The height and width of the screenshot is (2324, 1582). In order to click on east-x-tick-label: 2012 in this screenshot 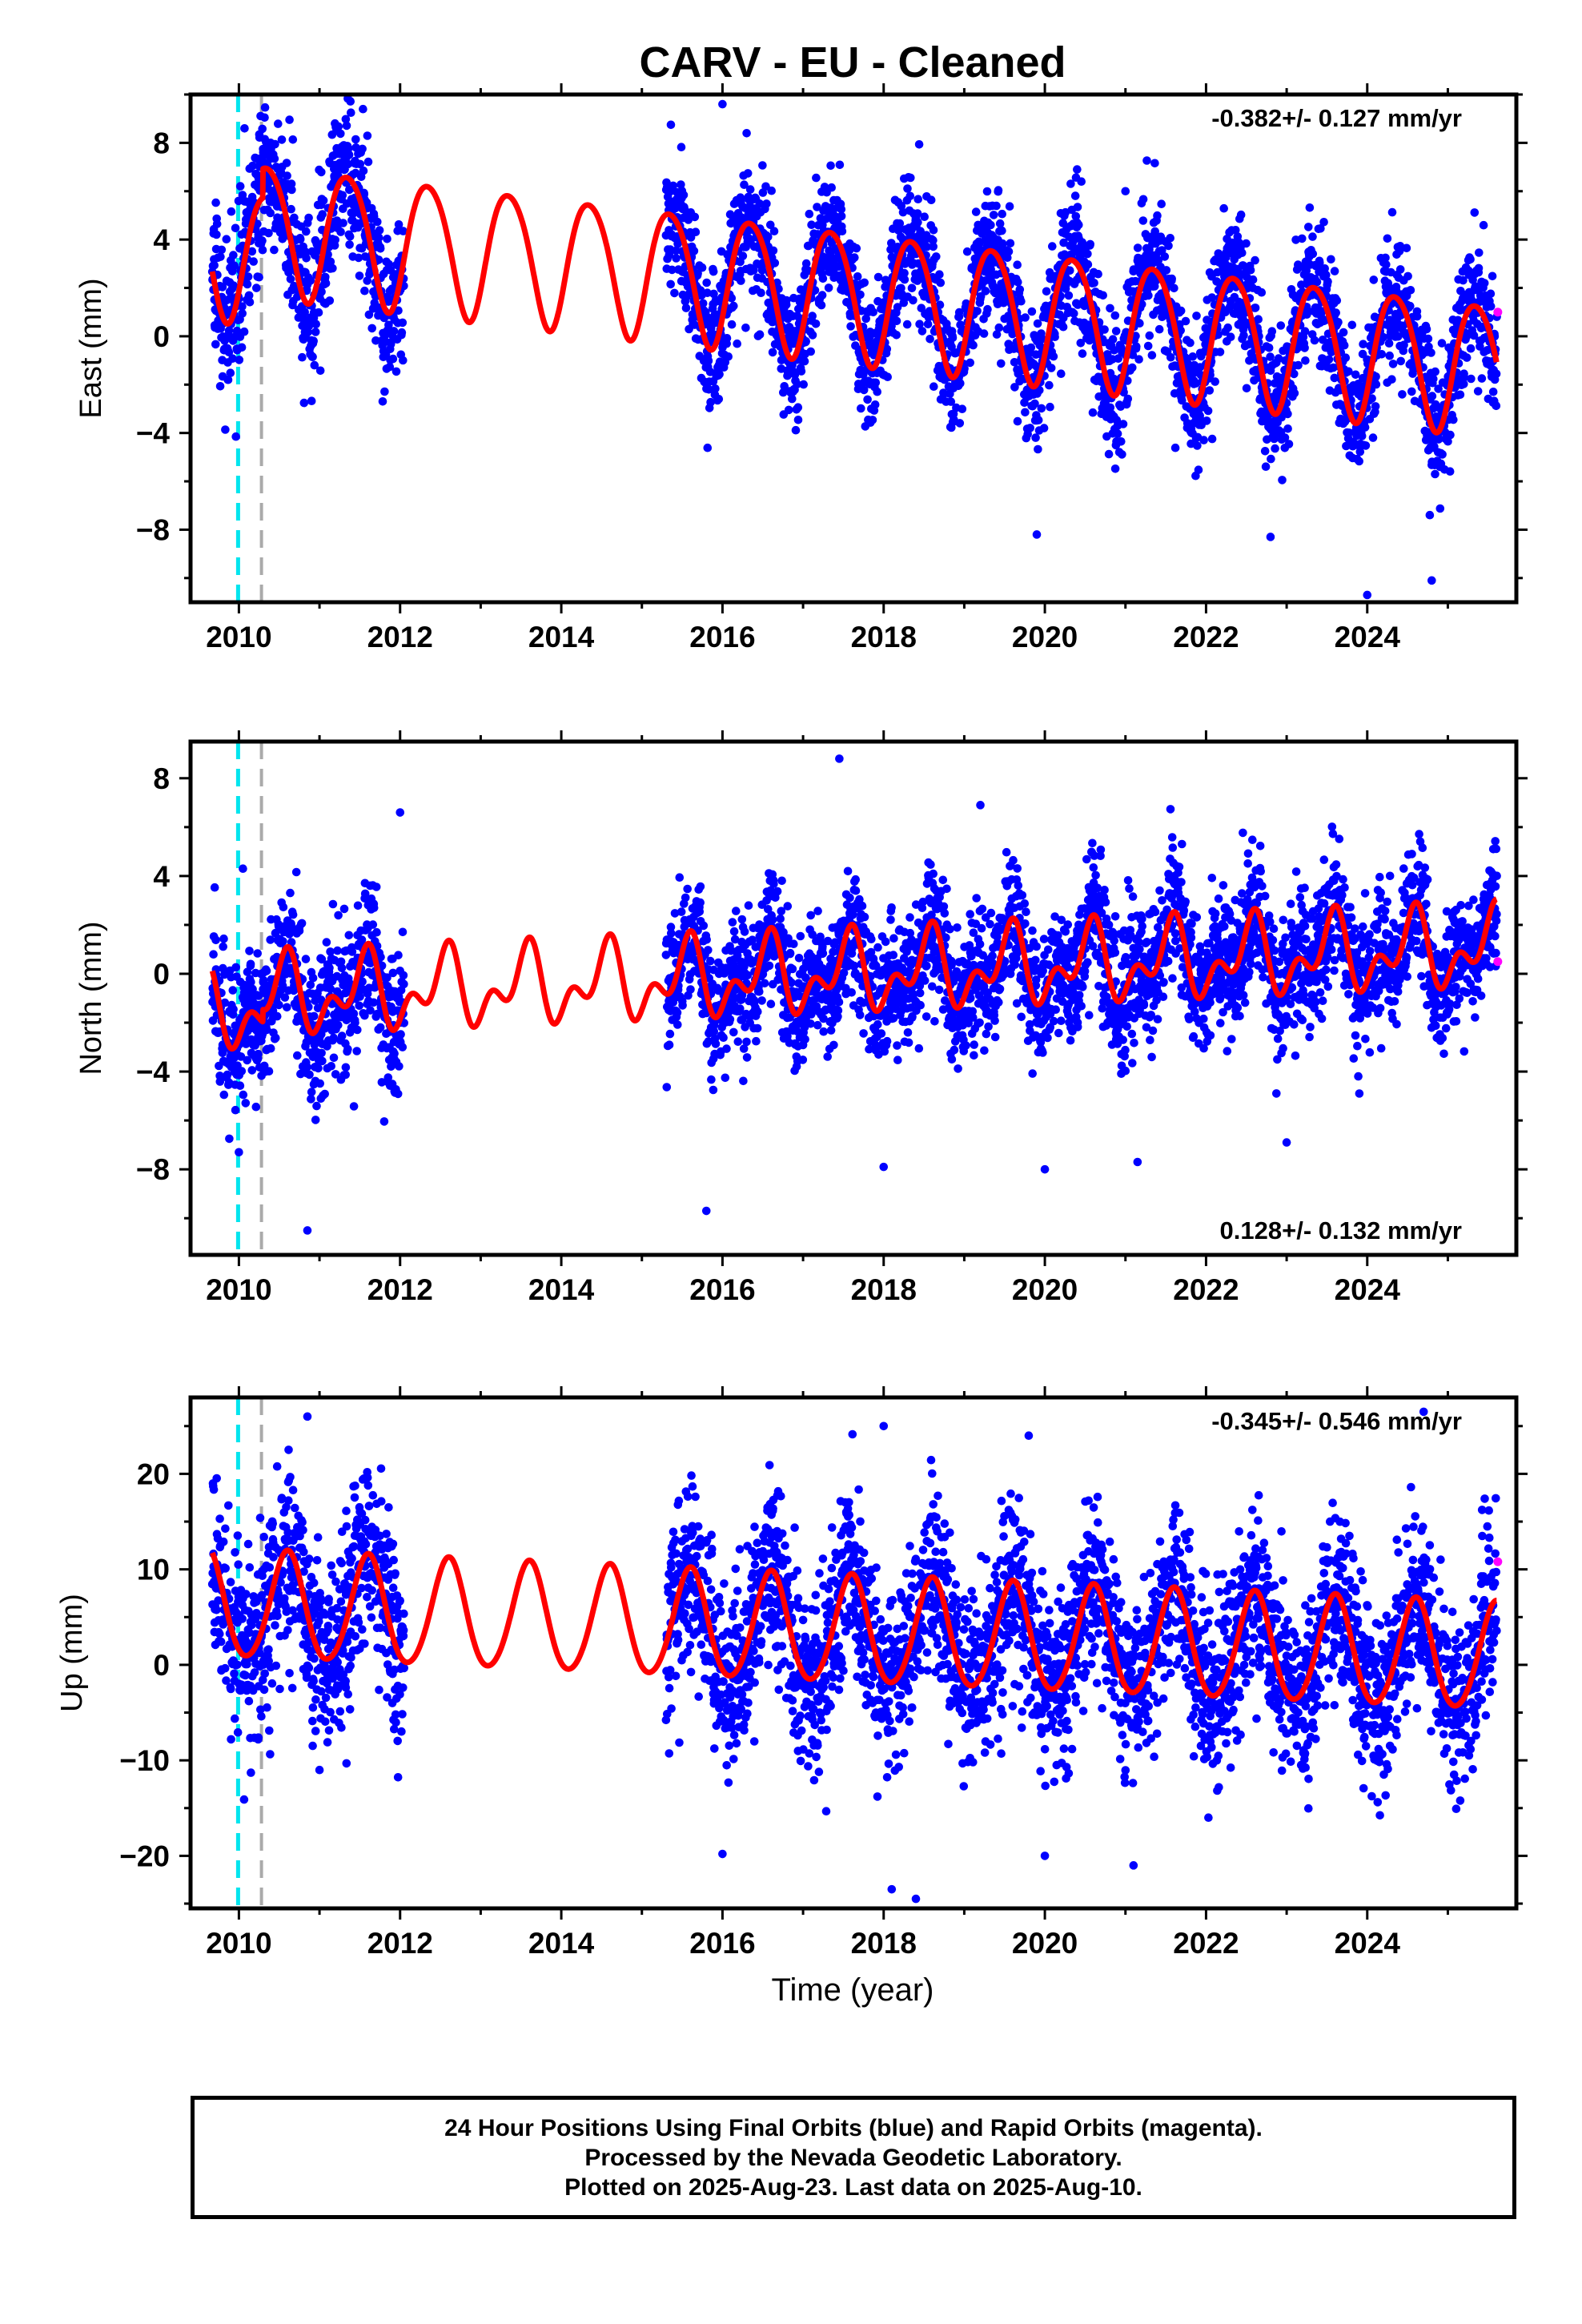, I will do `click(400, 637)`.